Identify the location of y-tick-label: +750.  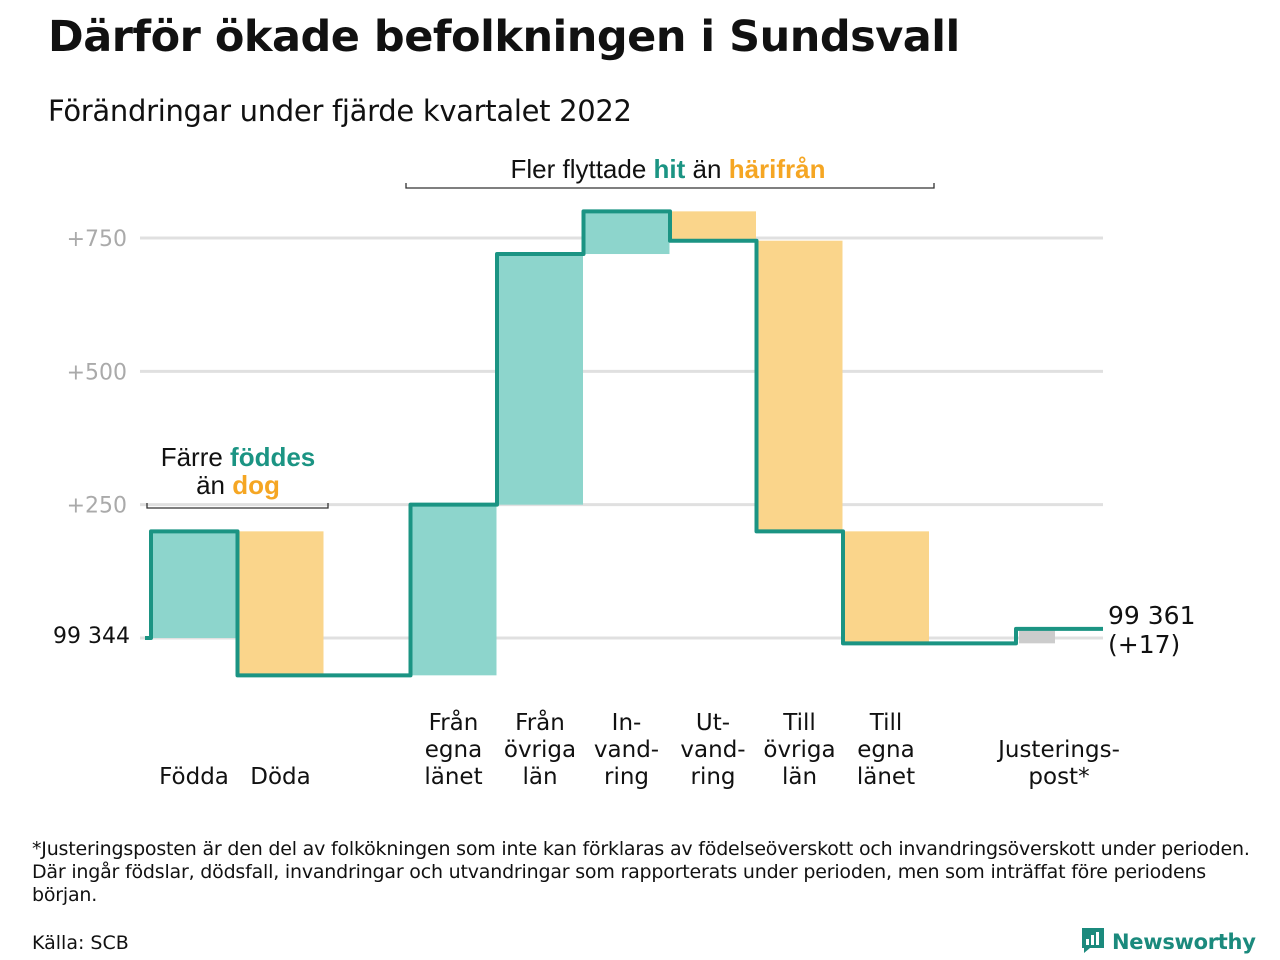
(97, 239).